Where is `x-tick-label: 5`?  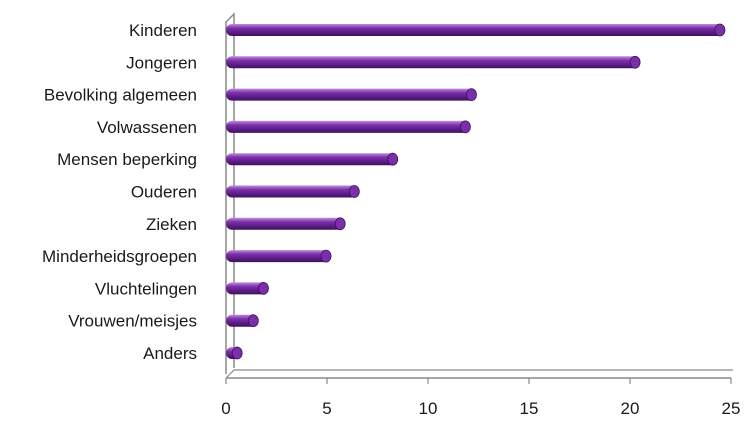
x-tick-label: 5 is located at coordinates (326, 408).